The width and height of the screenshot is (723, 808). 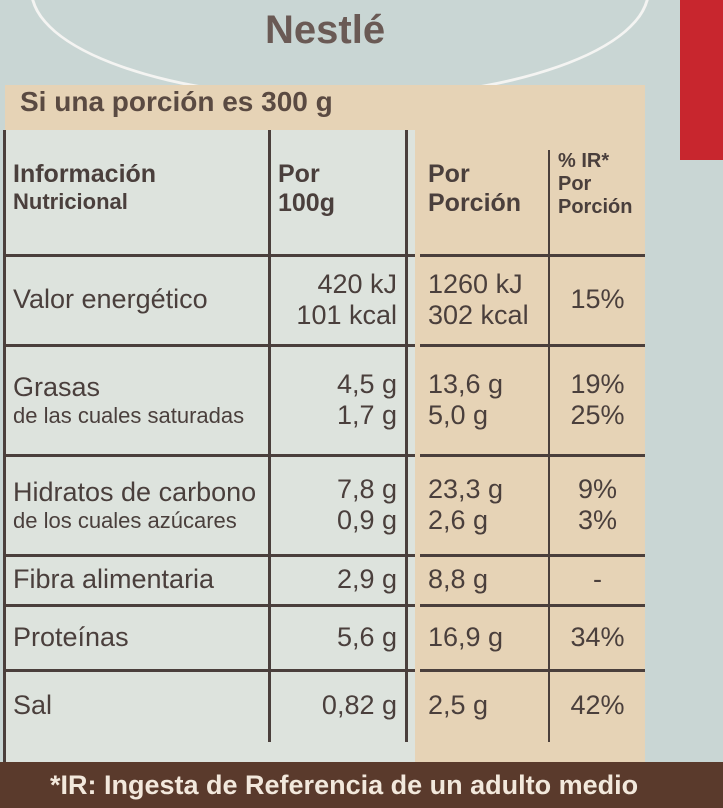 I want to click on cell: 1260 kJ 302 kcal, so click(x=485, y=300).